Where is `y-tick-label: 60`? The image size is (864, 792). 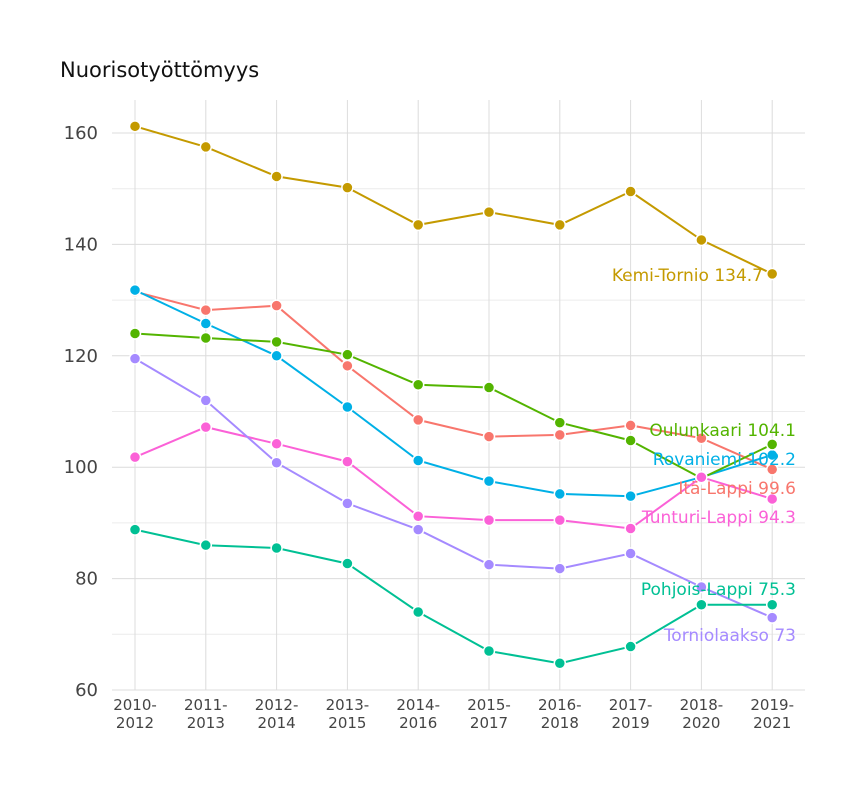 y-tick-label: 60 is located at coordinates (86, 690).